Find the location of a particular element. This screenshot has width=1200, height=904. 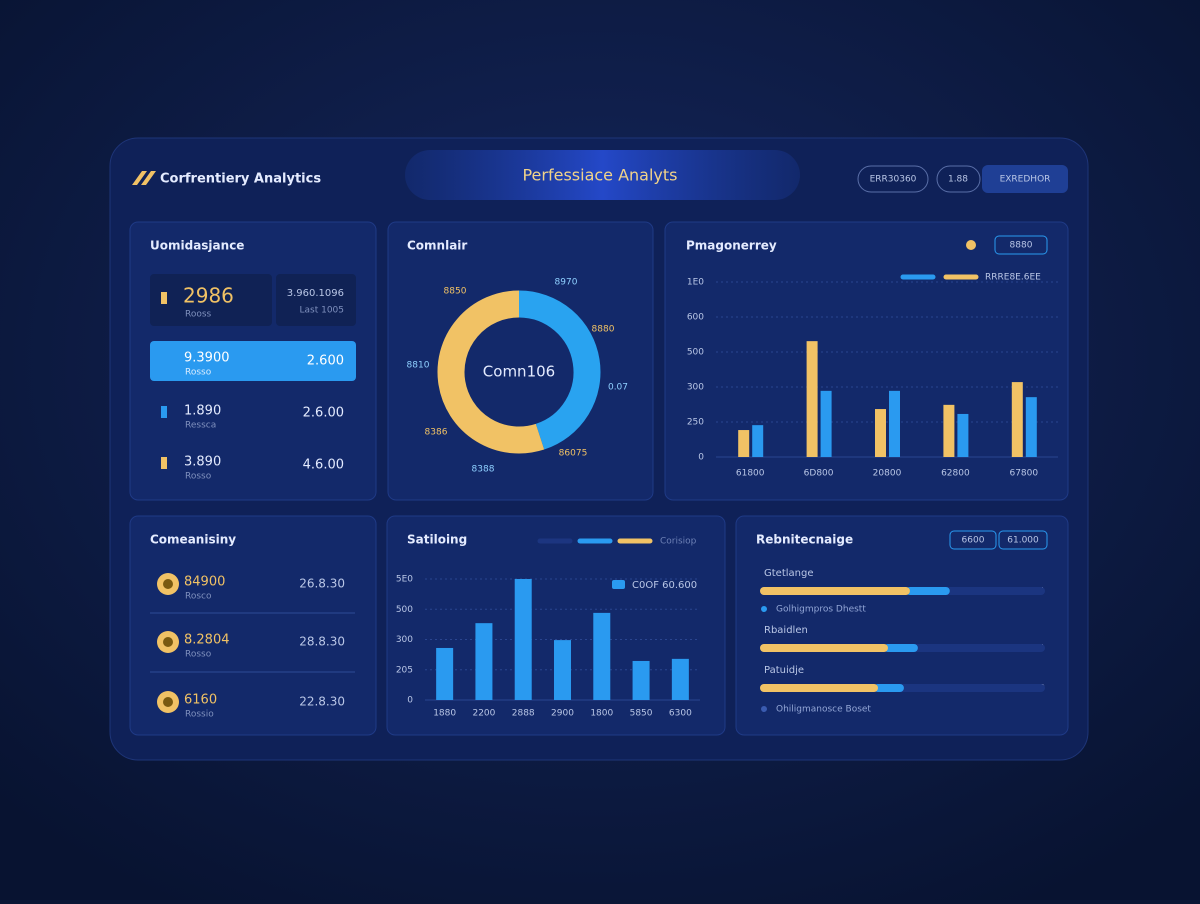

donut-label: 8970 is located at coordinates (566, 283).